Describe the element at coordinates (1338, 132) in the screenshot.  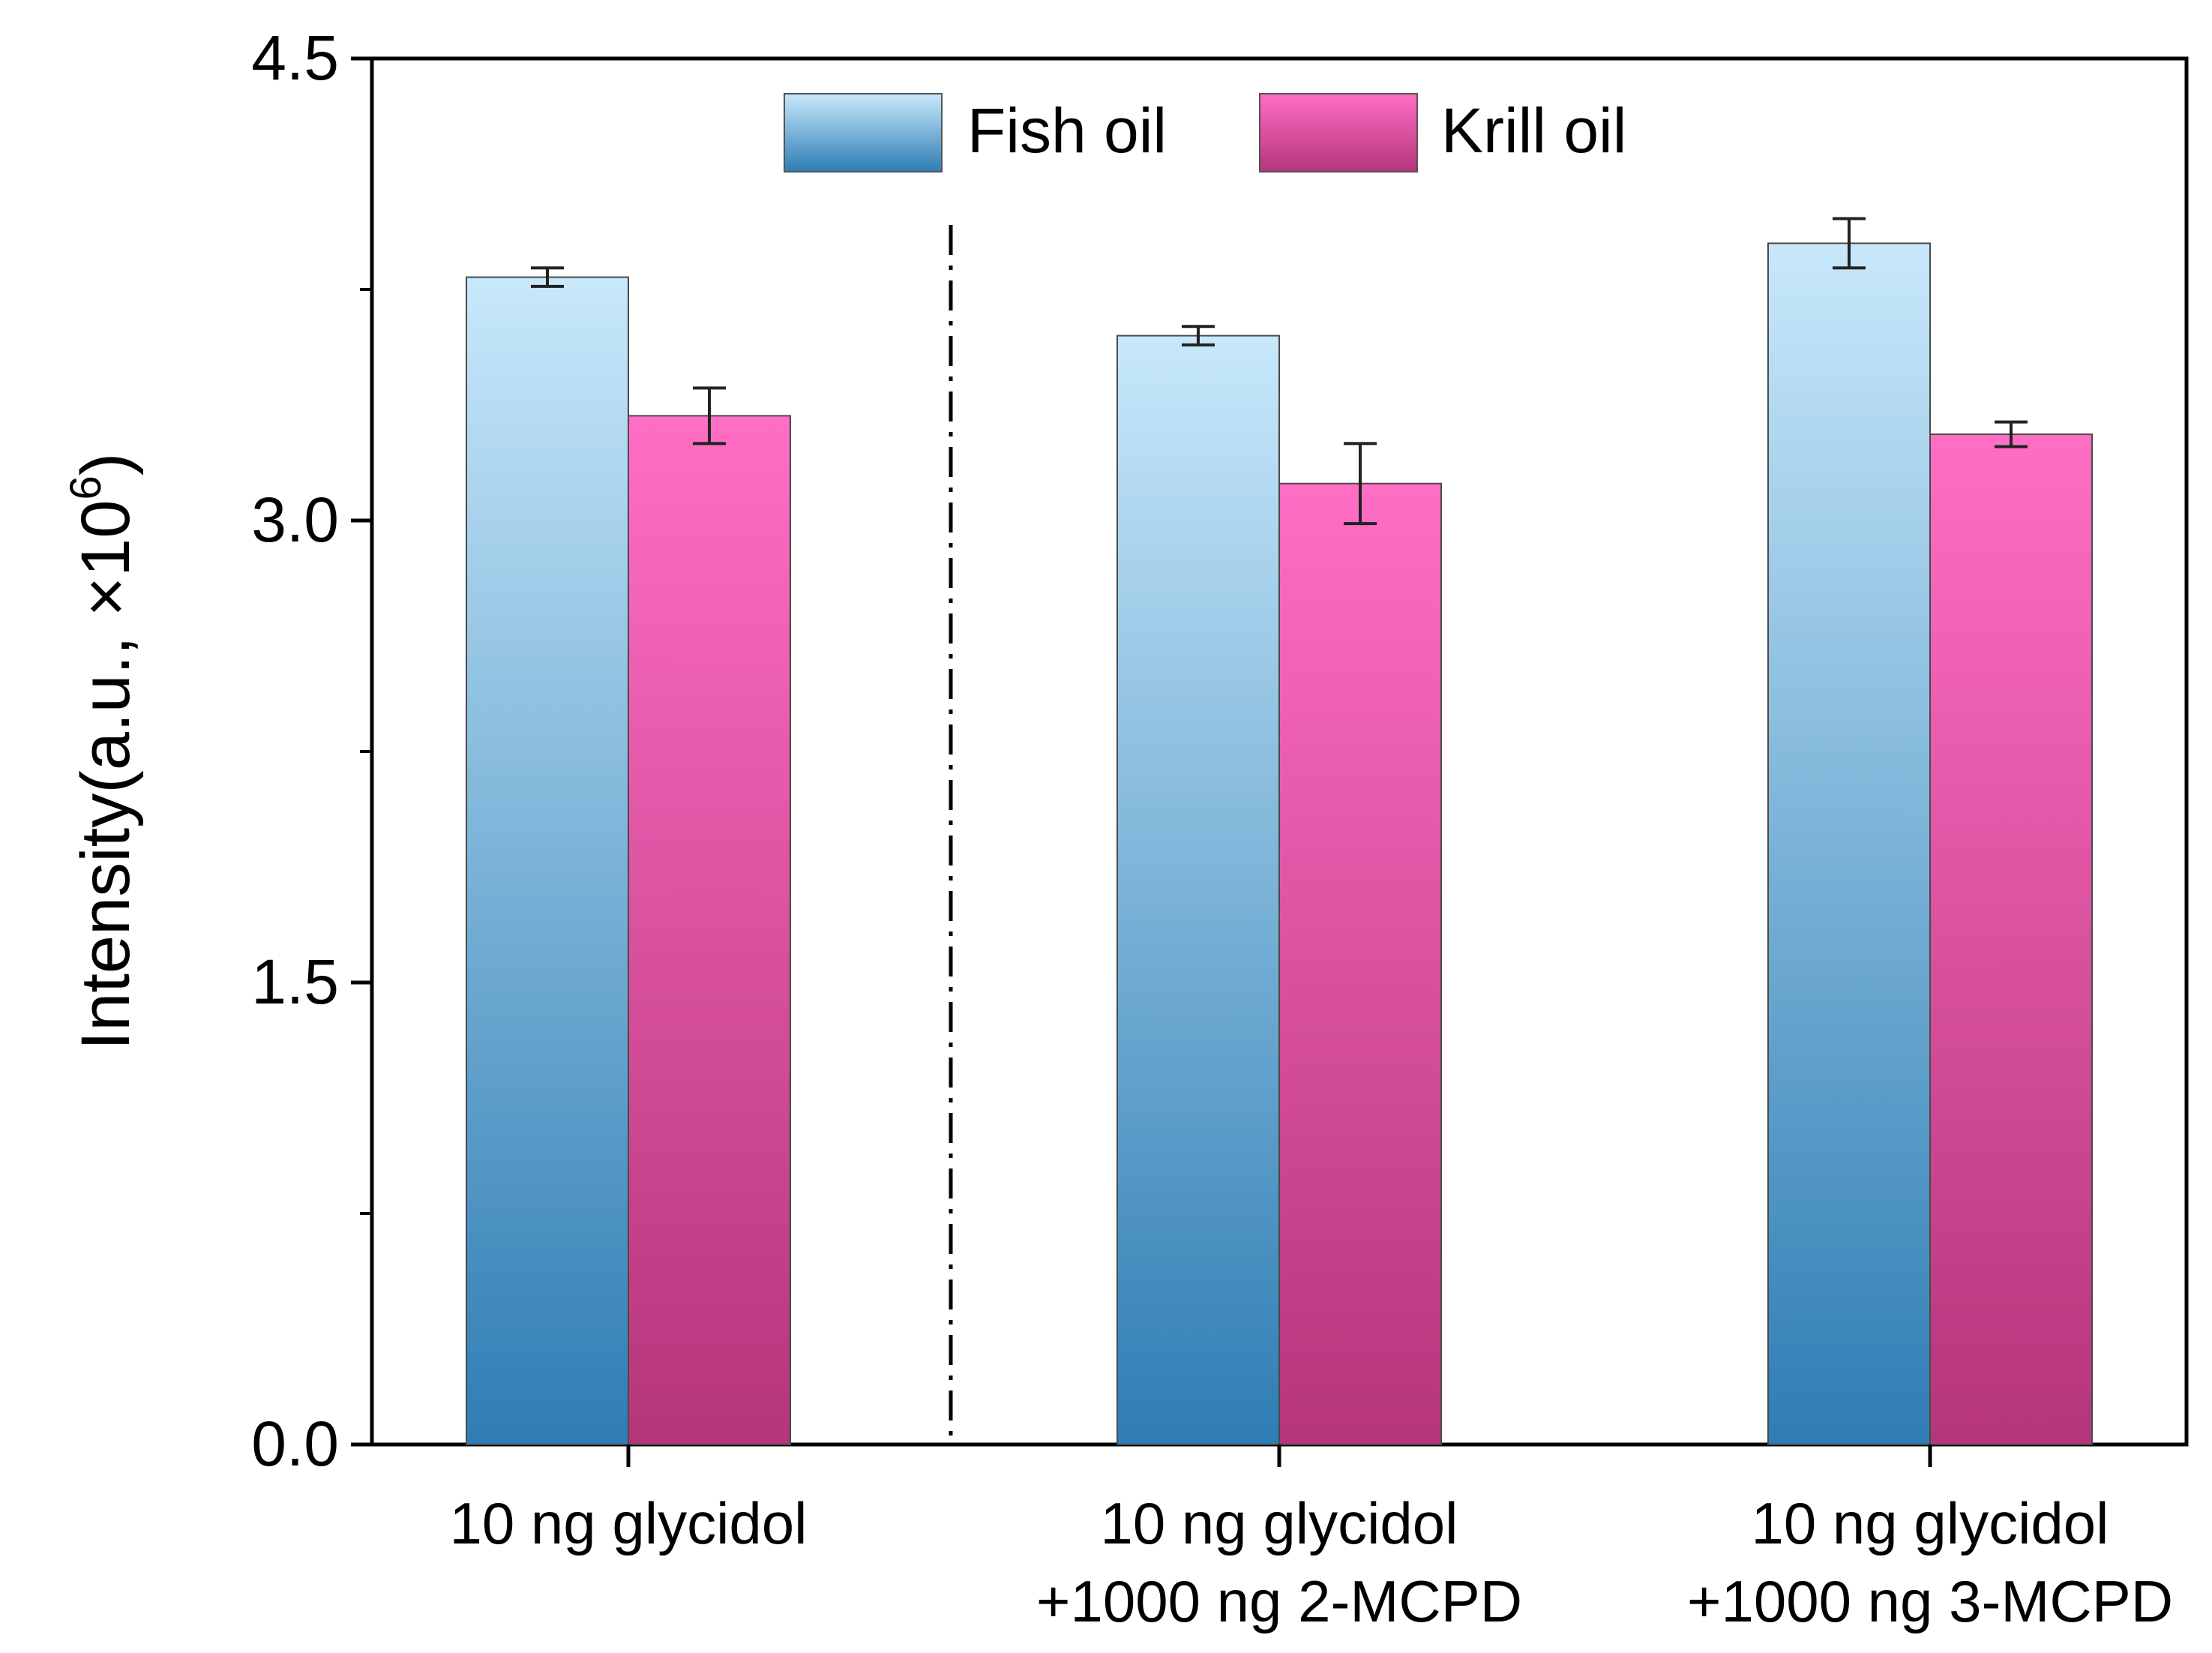
I see `legend-swatch-krill-oil` at that location.